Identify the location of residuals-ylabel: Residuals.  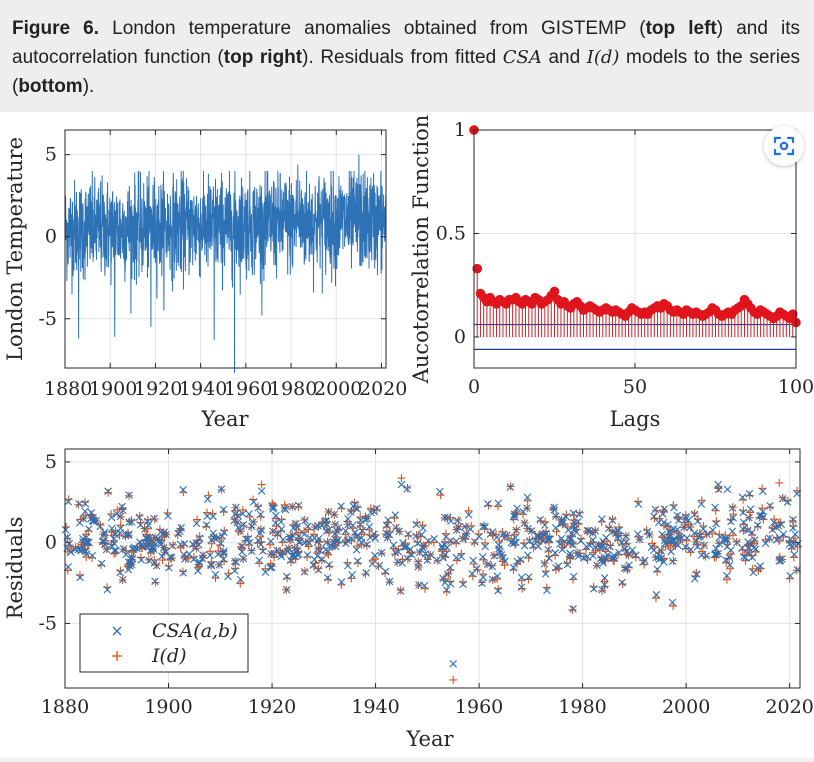
(15, 568).